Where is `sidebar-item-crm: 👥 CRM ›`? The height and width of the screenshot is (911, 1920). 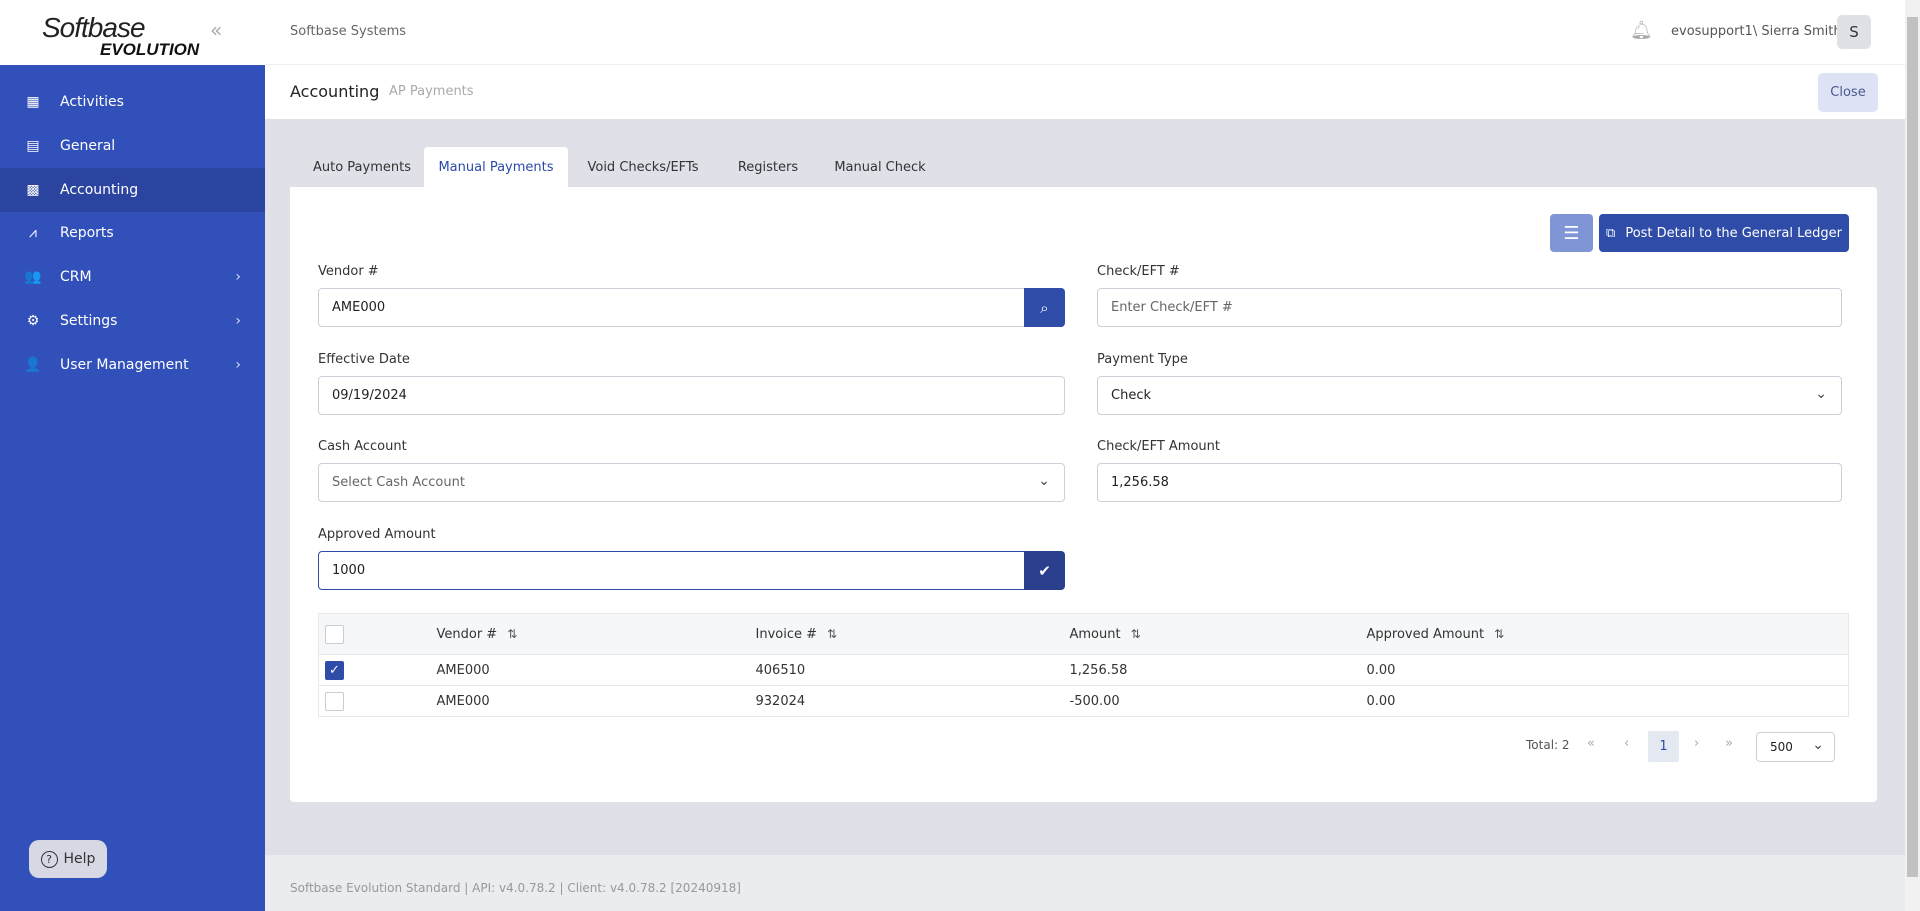 sidebar-item-crm: 👥 CRM › is located at coordinates (132, 277).